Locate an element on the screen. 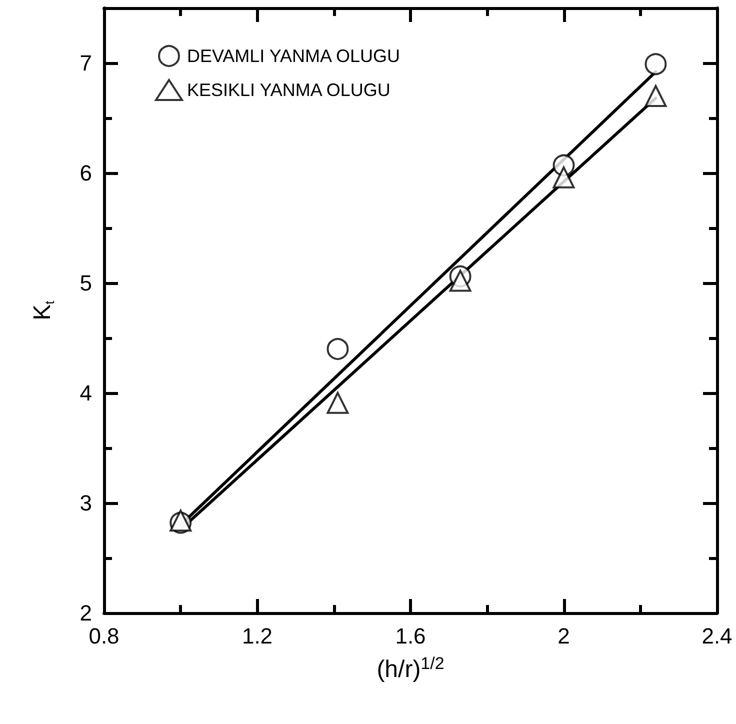 This screenshot has height=724, width=736. x-tick-label: 1.2 is located at coordinates (257, 636).